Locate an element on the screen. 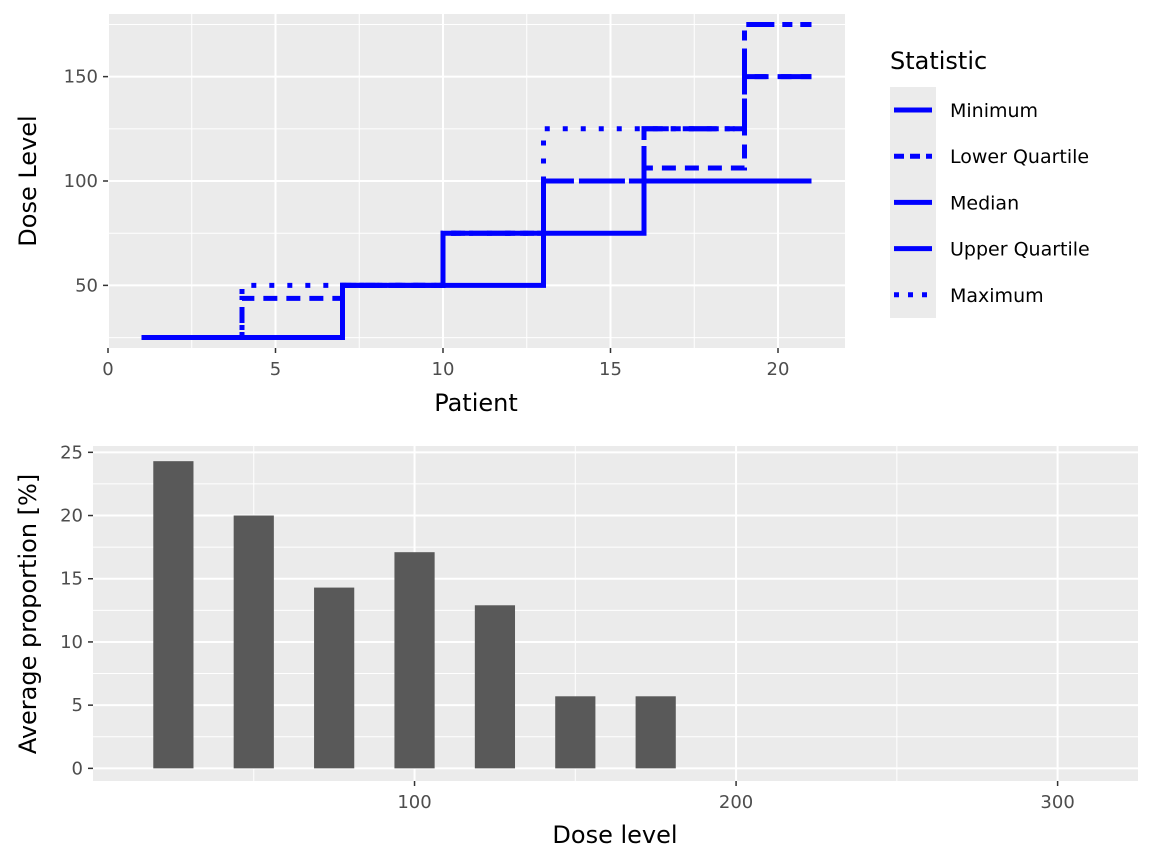 This screenshot has width=1152, height=865. top-y-tick-label: 50 is located at coordinates (86, 285).